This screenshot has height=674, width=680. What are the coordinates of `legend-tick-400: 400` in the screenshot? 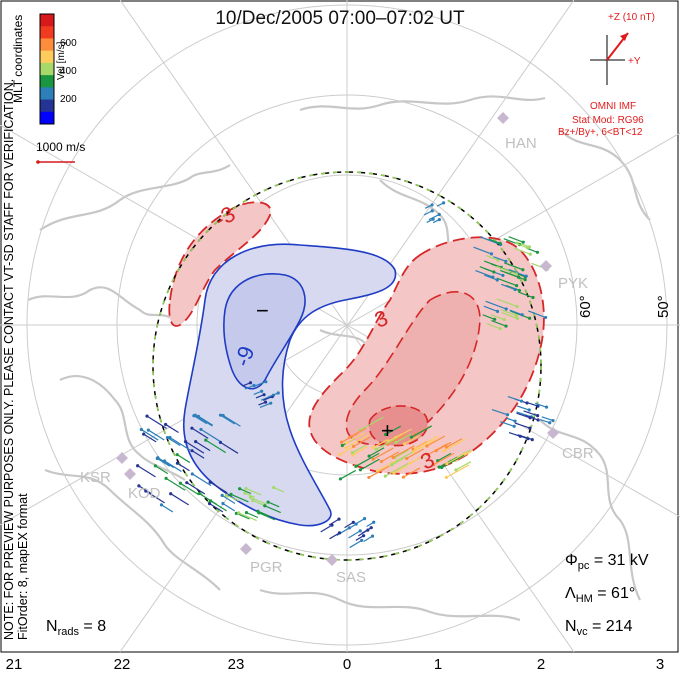 It's located at (68, 71).